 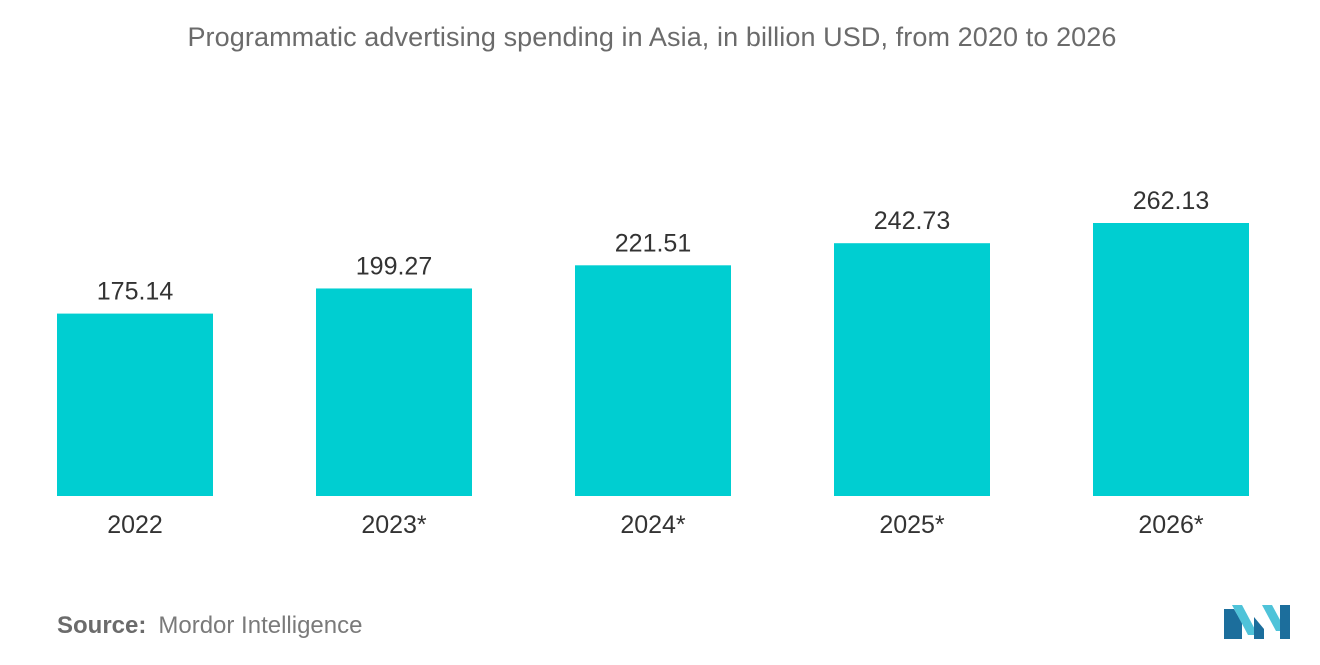 I want to click on value-label: 199.27, so click(x=394, y=266).